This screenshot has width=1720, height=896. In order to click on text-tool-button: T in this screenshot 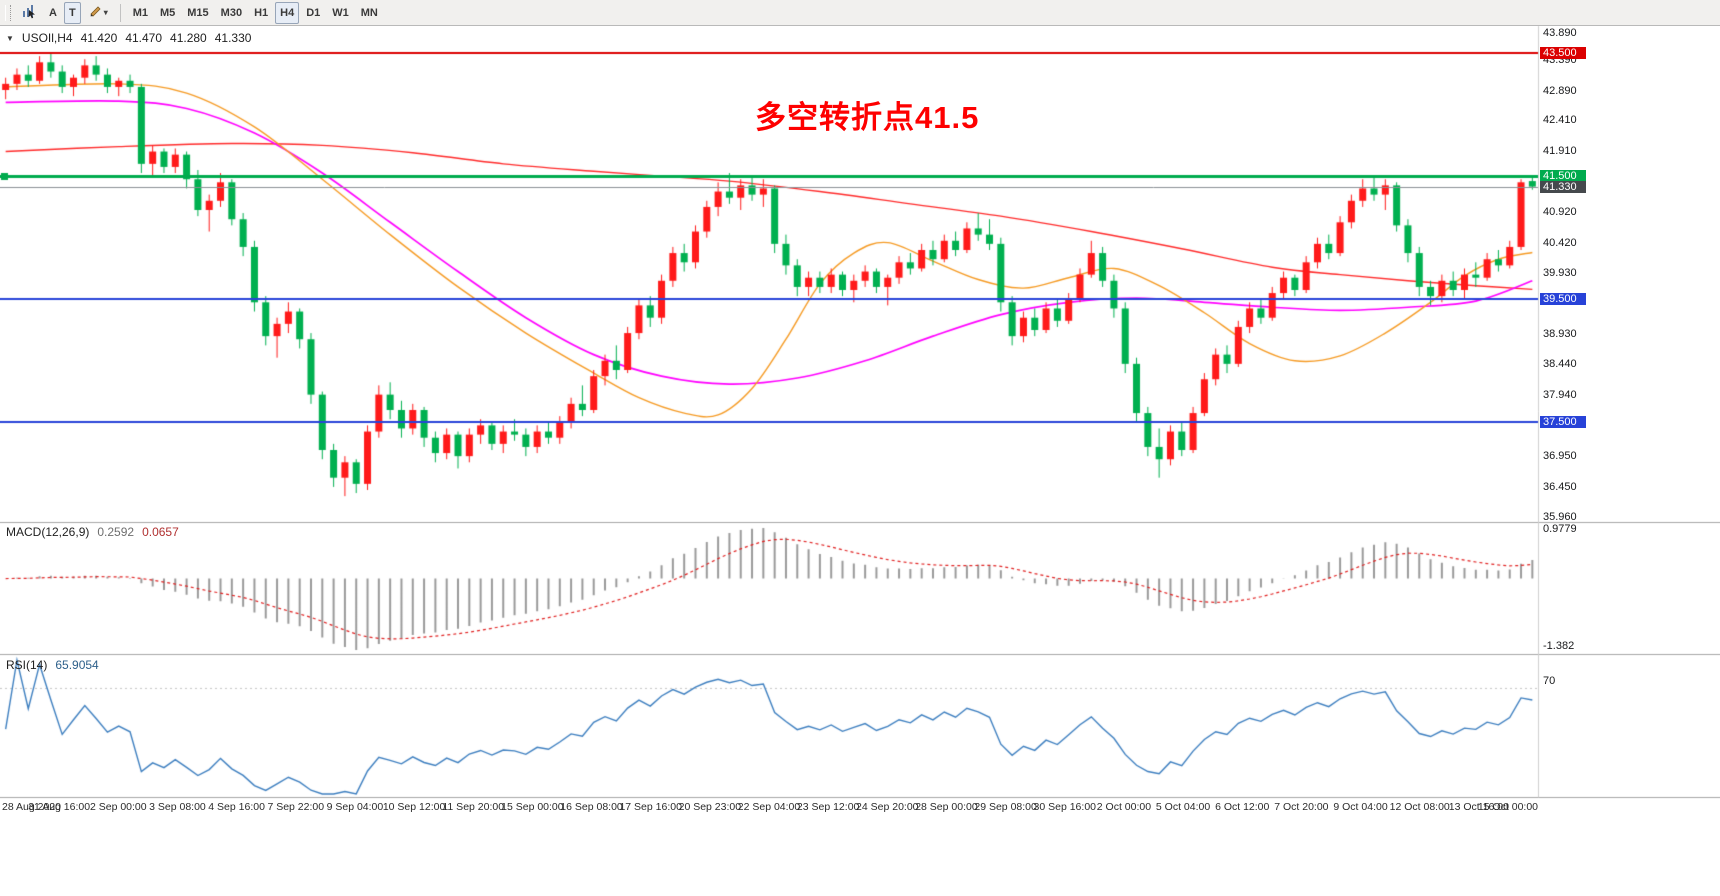, I will do `click(72, 12)`.